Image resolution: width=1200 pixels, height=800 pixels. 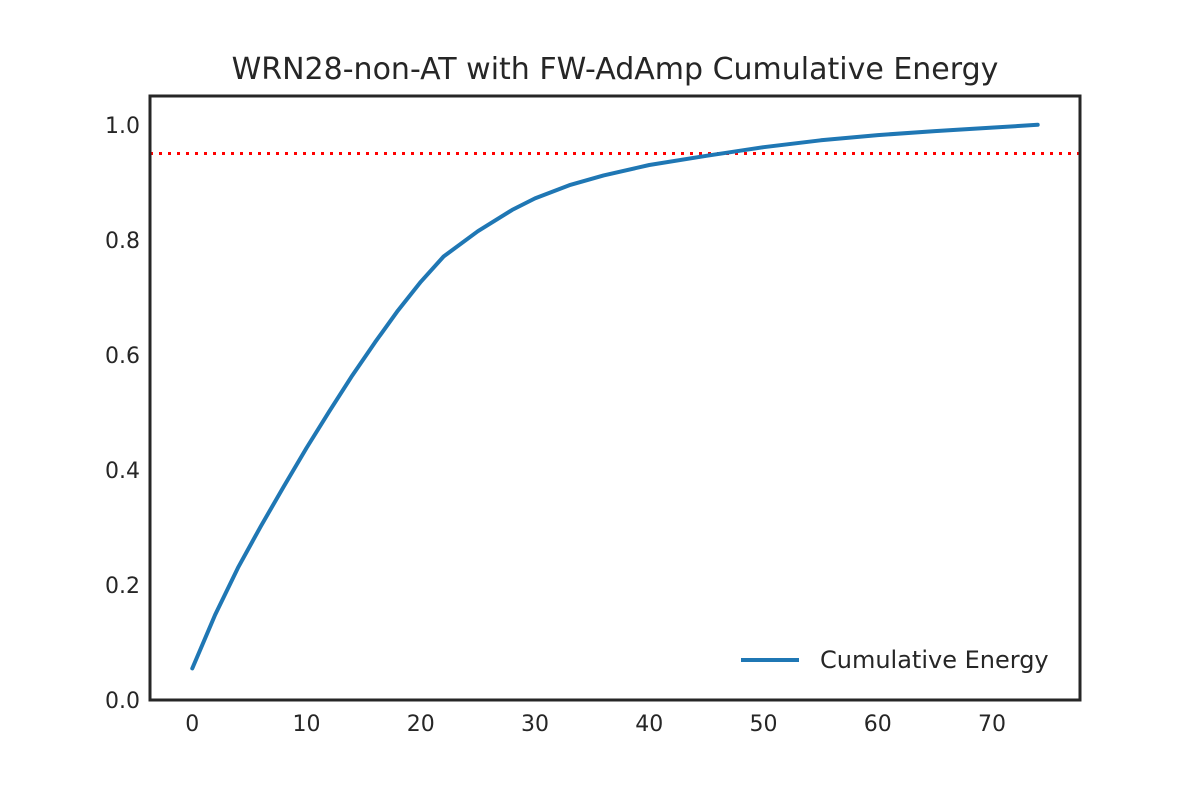 What do you see at coordinates (122, 126) in the screenshot?
I see `y-tick-label: 1.0` at bounding box center [122, 126].